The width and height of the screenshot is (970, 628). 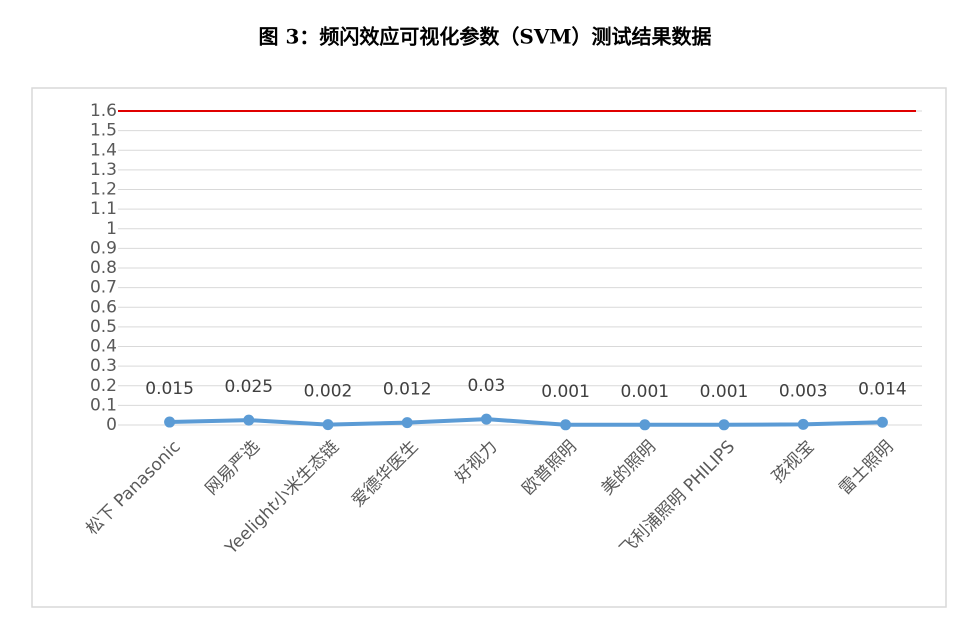 I want to click on chart-title: 图 3：频闪效应可视化参数（SVM）测试结果数据, so click(x=485, y=37).